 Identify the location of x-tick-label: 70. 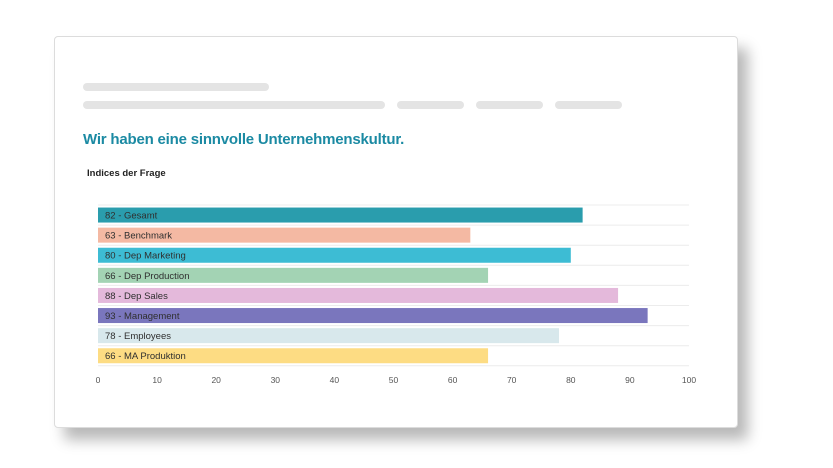
(512, 380).